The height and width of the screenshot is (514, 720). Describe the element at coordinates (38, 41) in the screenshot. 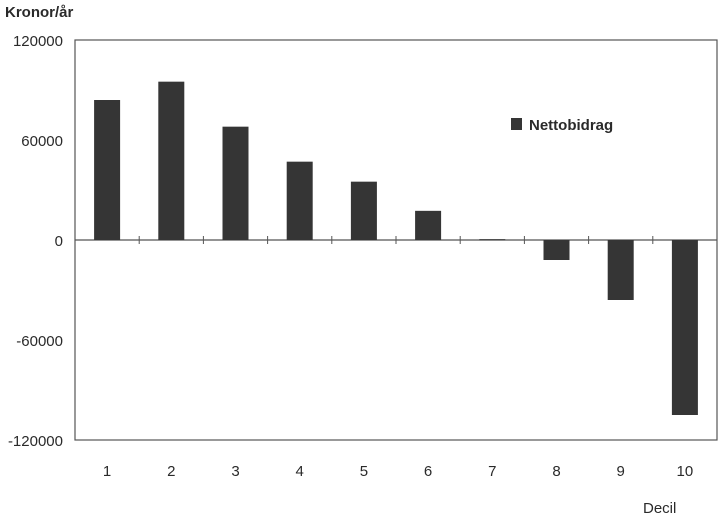

I see `y-tick-label: 120000` at that location.